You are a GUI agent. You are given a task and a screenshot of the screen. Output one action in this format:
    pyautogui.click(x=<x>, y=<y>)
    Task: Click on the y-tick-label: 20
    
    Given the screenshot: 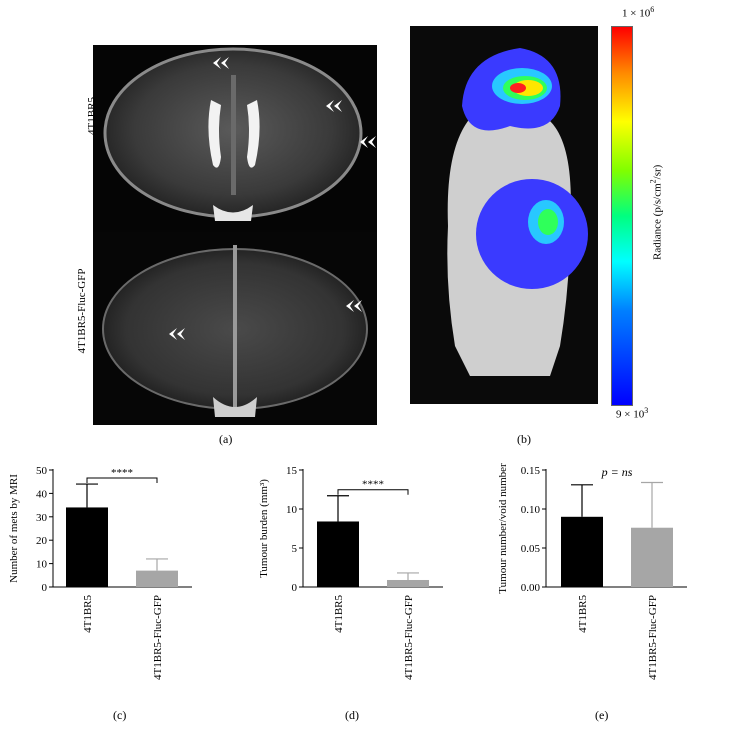 What is the action you would take?
    pyautogui.click(x=42, y=541)
    